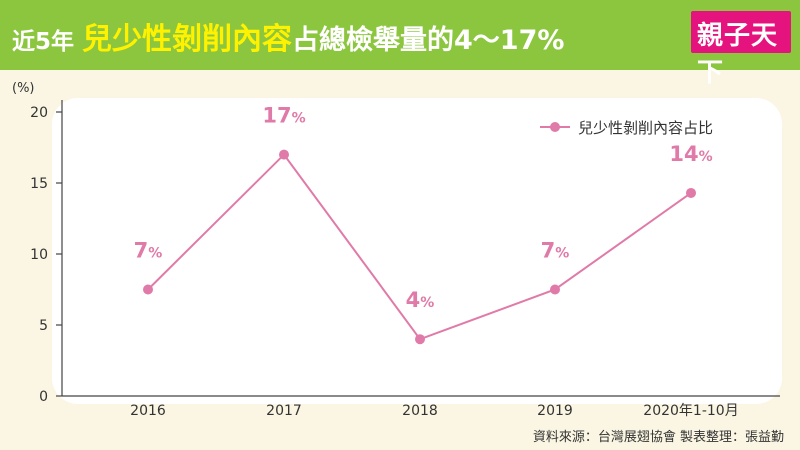  I want to click on brand-logo: 親子天下, so click(741, 49).